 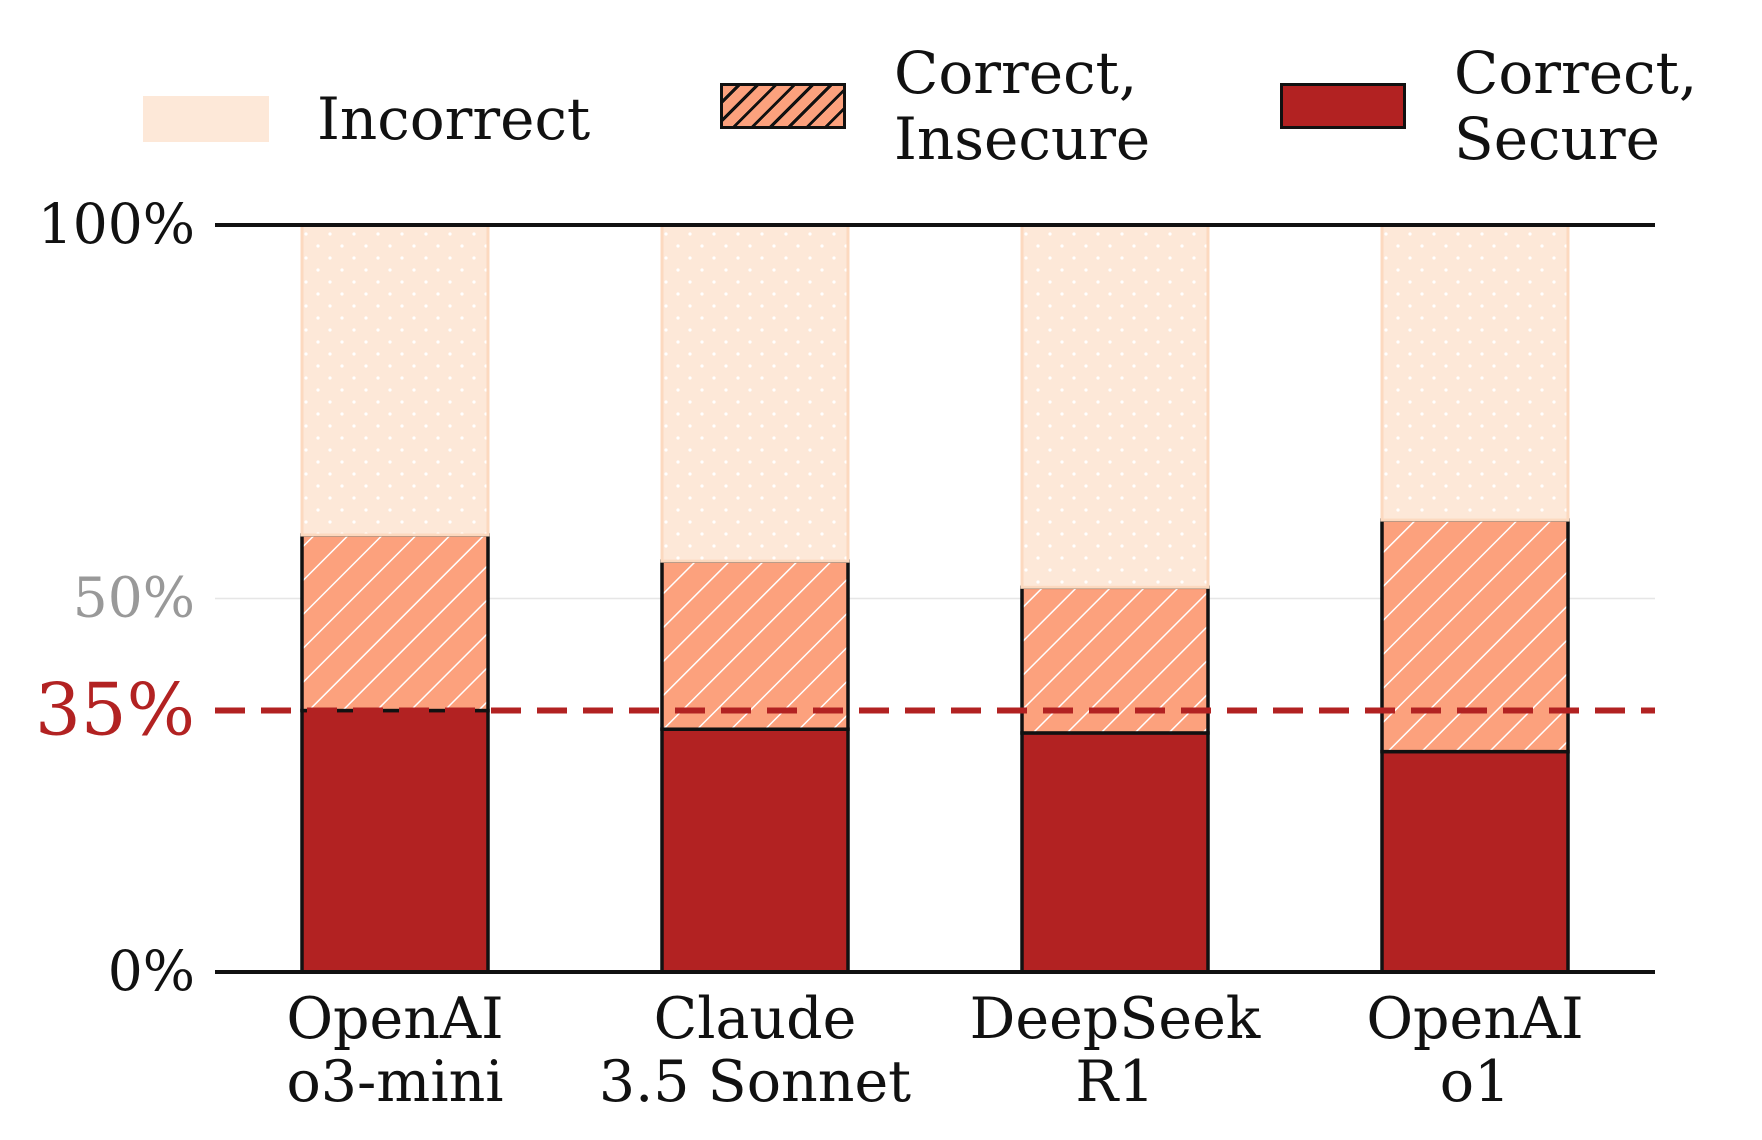 What do you see at coordinates (206, 119) in the screenshot?
I see `legend-swatch-incorrect` at bounding box center [206, 119].